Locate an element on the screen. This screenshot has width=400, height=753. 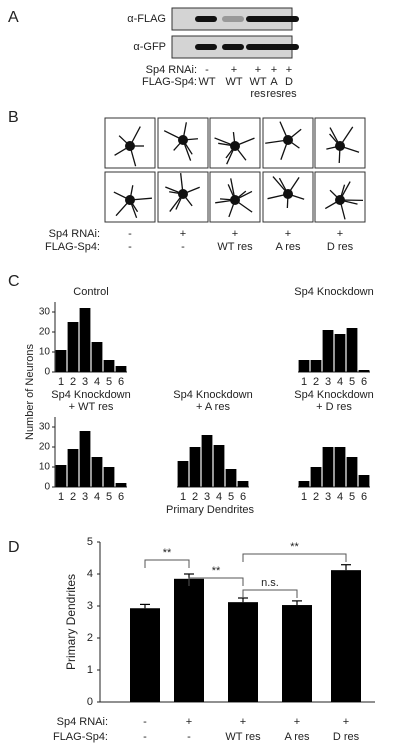
lane-label: res is located at coordinates (289, 94).